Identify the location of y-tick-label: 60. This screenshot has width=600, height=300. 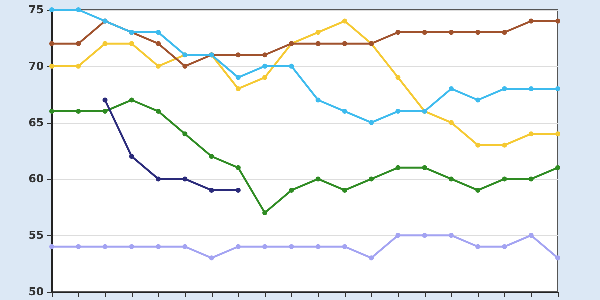
(36, 179).